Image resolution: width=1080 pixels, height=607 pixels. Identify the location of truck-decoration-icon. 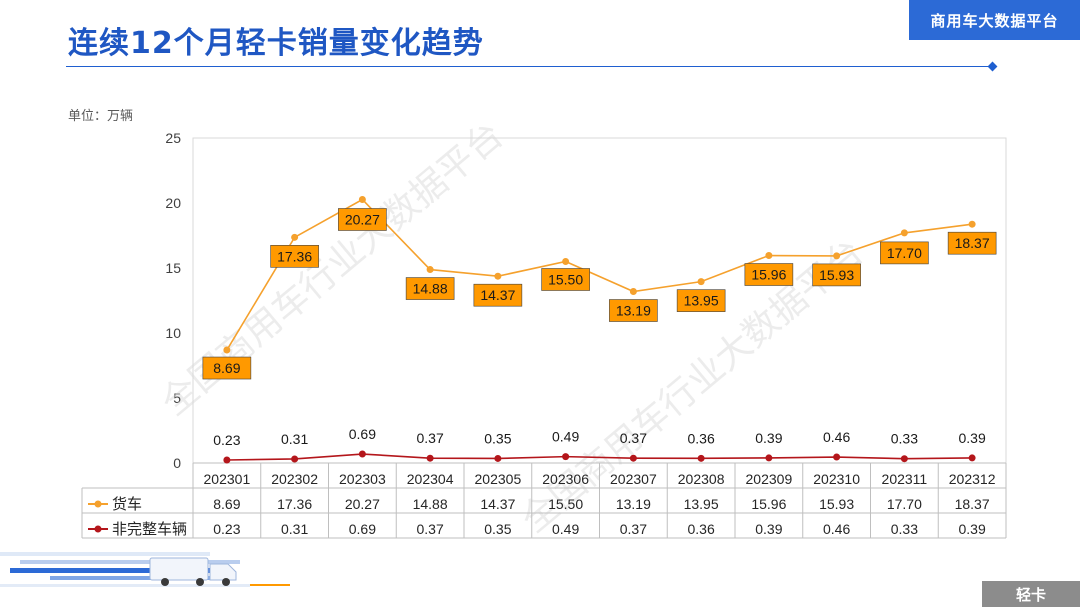
(145, 569).